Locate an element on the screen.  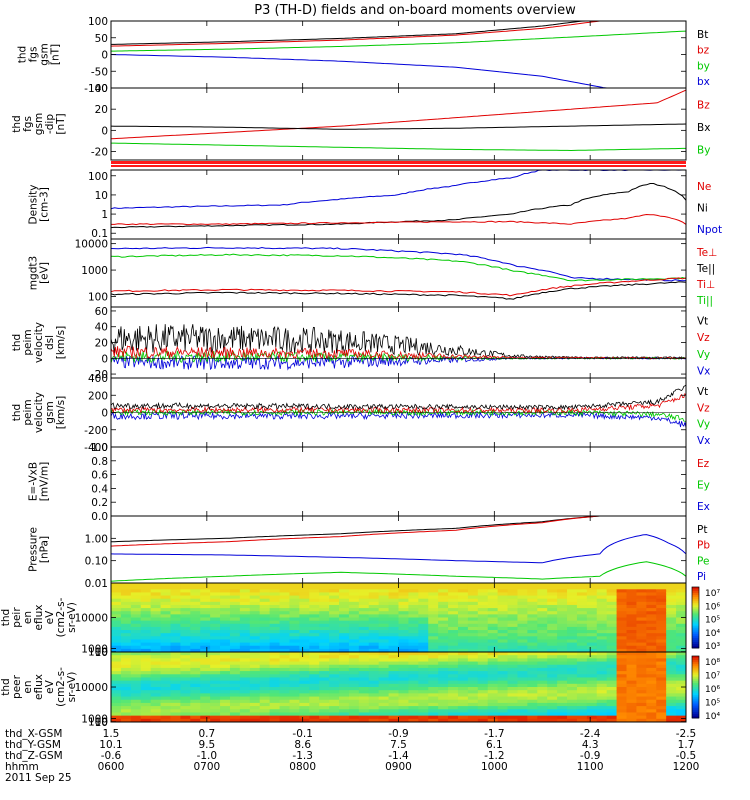
legend-By: By is located at coordinates (703, 151).